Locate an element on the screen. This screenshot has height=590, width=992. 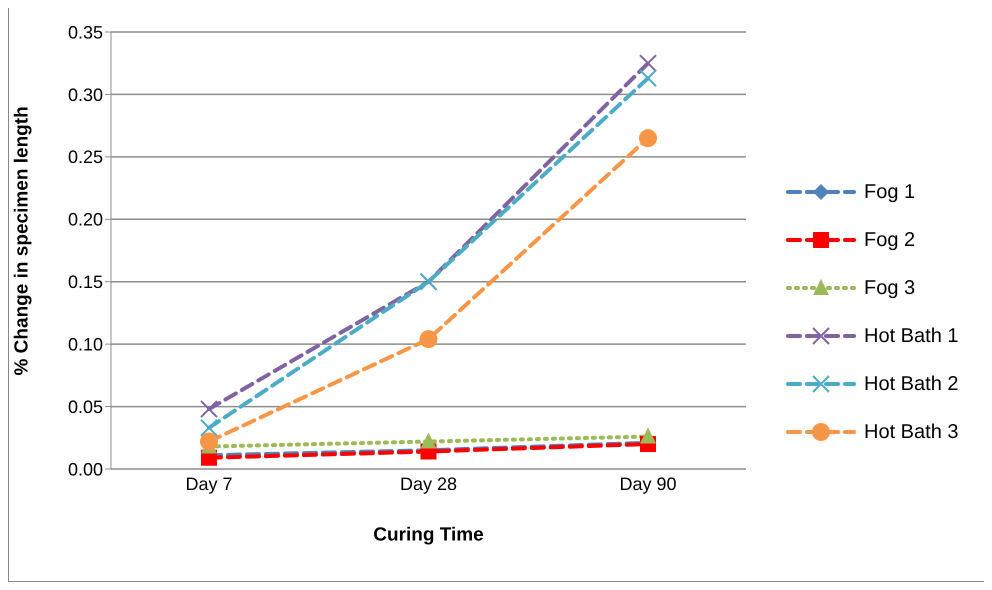
y-axis-title: % Change in specimen length is located at coordinates (22, 241).